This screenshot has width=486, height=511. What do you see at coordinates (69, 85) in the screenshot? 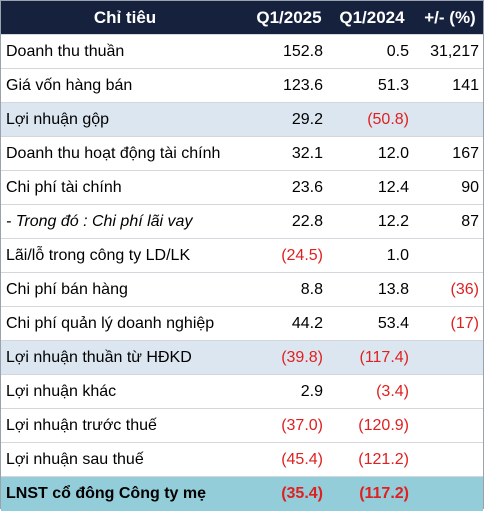
I see `row-label: Giá vốn hàng bán` at bounding box center [69, 85].